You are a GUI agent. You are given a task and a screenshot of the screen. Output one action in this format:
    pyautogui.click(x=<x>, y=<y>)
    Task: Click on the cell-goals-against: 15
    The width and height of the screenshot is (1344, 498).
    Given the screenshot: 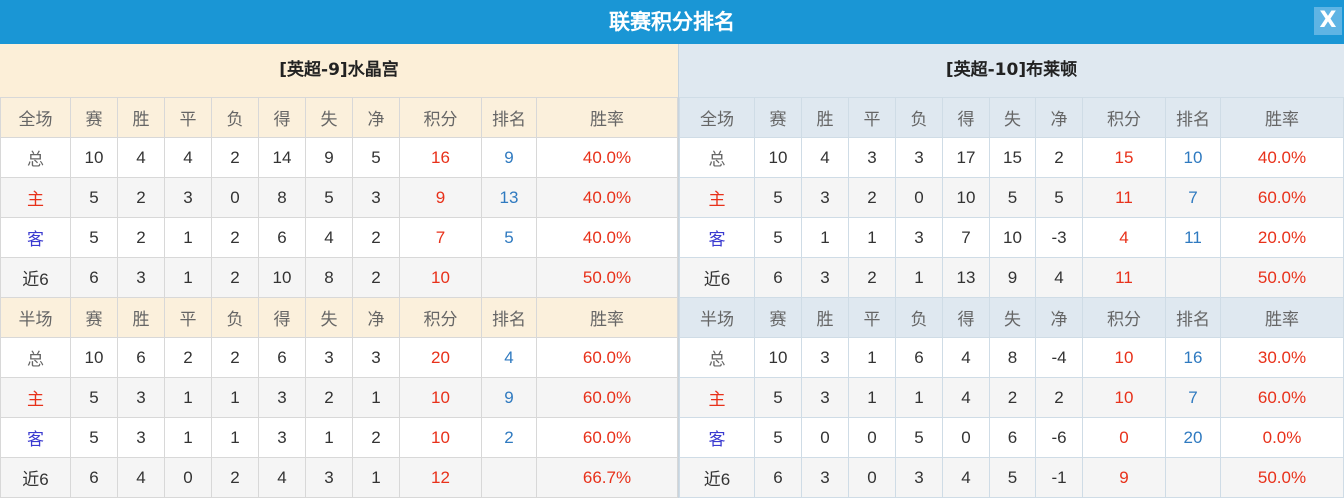 What is the action you would take?
    pyautogui.click(x=1012, y=157)
    